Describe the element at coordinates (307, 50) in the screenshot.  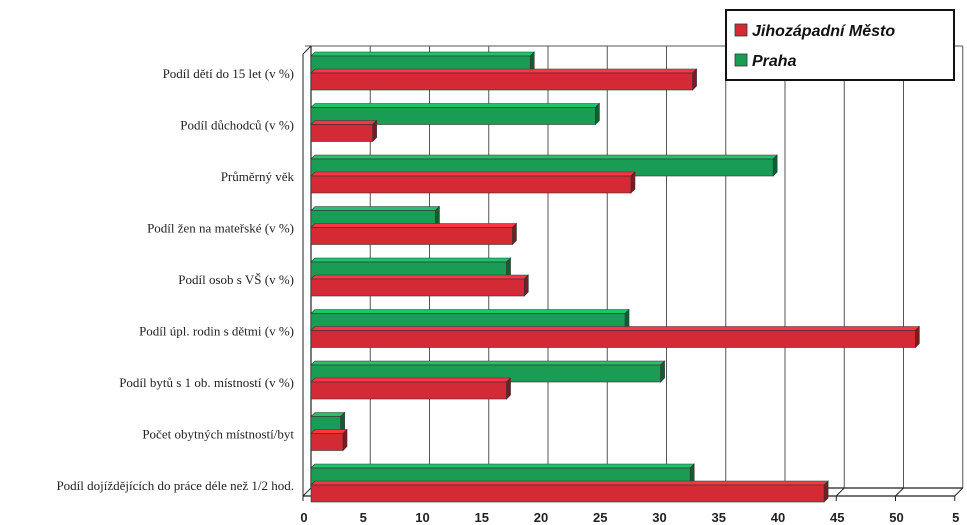
I see `axis-corner-top` at that location.